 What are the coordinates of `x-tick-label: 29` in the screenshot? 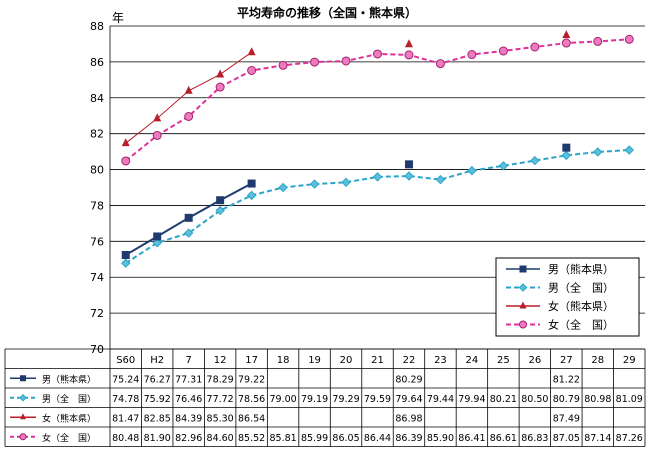 It's located at (629, 360).